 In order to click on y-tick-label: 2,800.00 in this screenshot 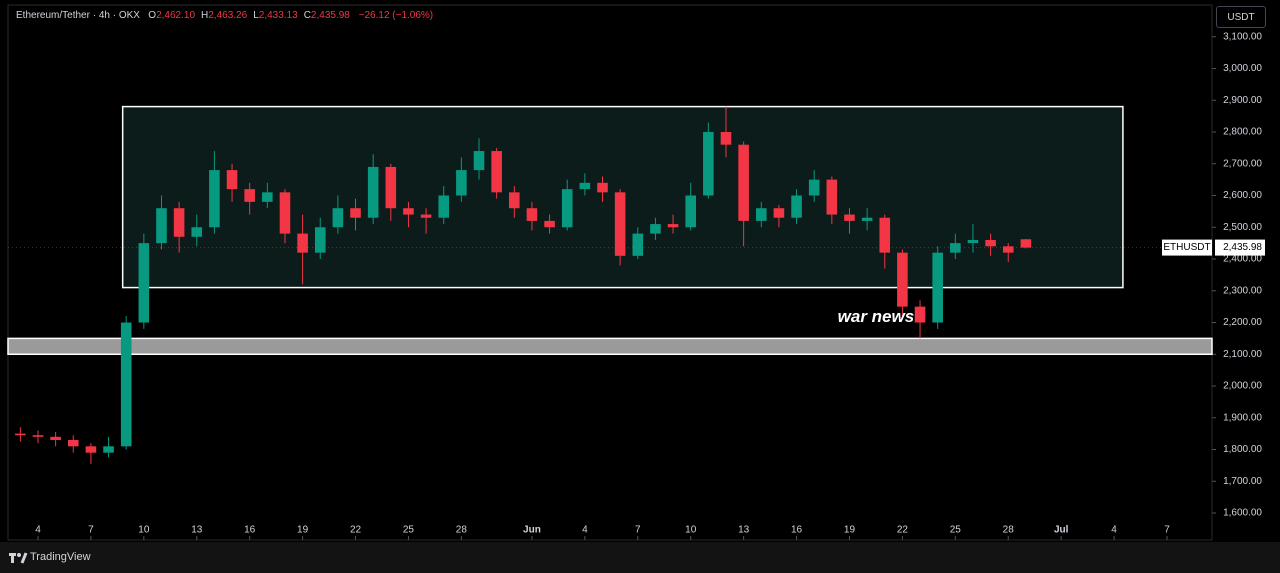, I will do `click(1242, 132)`.